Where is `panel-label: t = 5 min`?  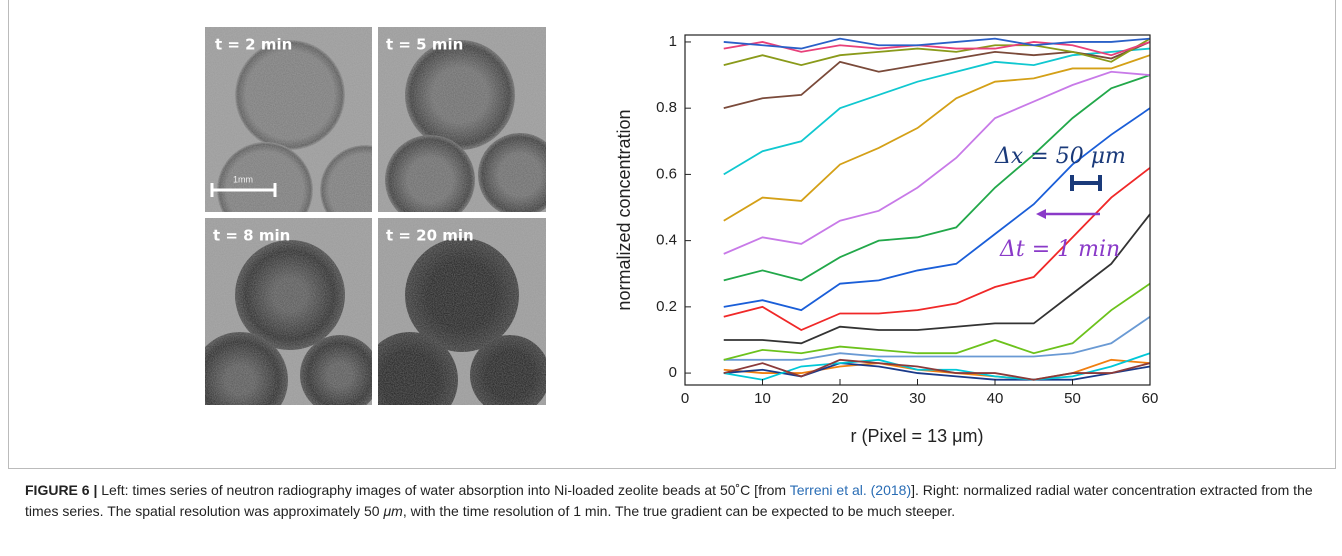 panel-label: t = 5 min is located at coordinates (424, 45).